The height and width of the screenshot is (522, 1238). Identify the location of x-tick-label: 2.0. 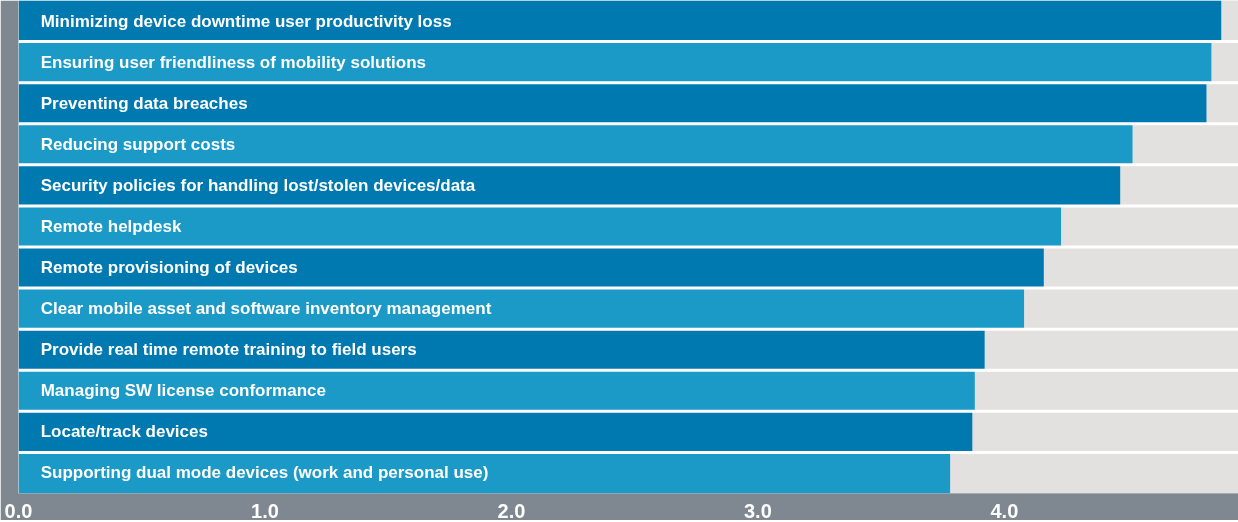
(511, 510).